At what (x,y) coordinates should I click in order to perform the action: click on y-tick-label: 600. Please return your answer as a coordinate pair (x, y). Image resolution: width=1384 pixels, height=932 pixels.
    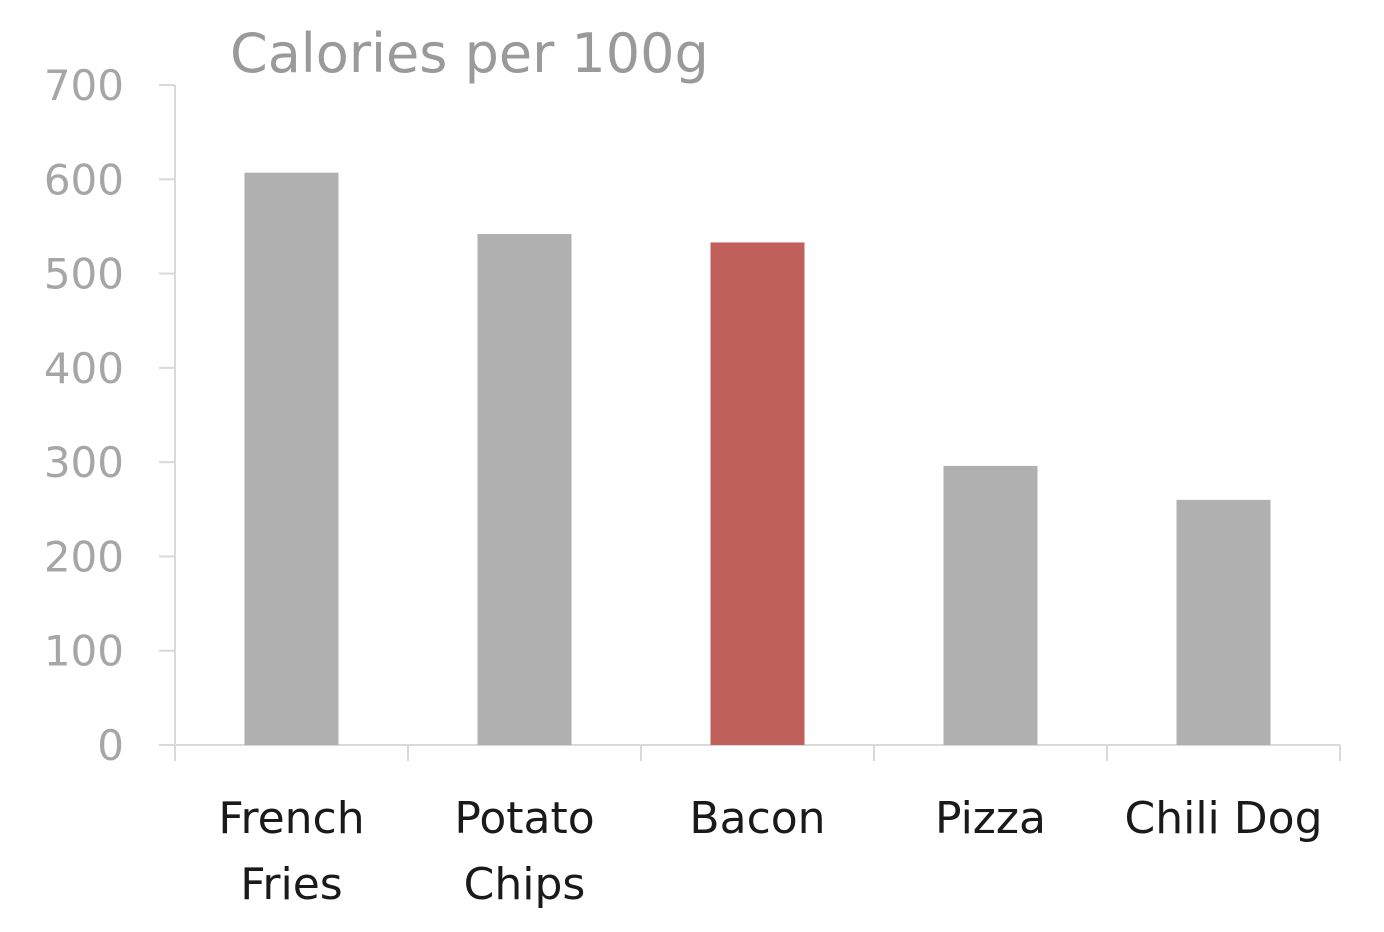
    Looking at the image, I should click on (84, 179).